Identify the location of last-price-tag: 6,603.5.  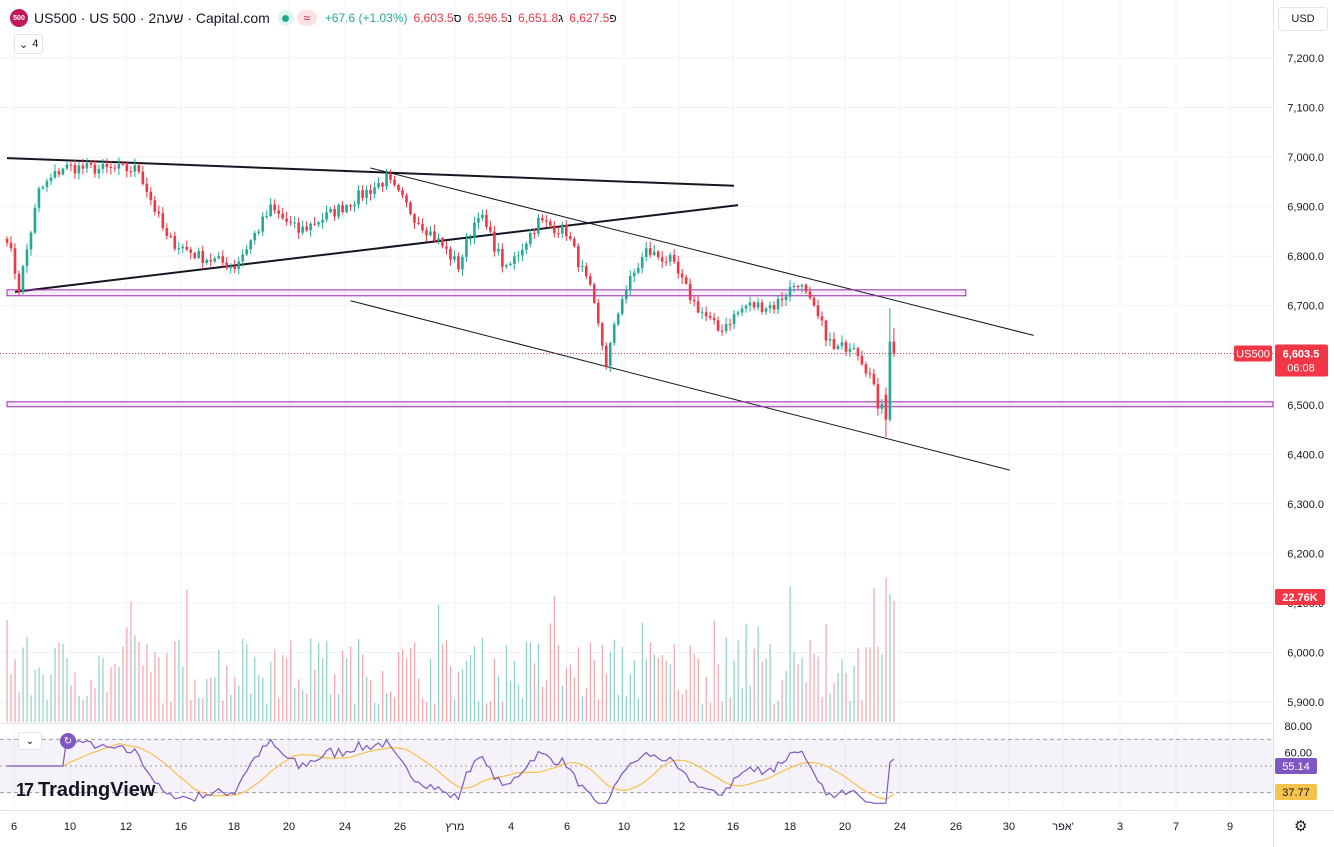
(1301, 354).